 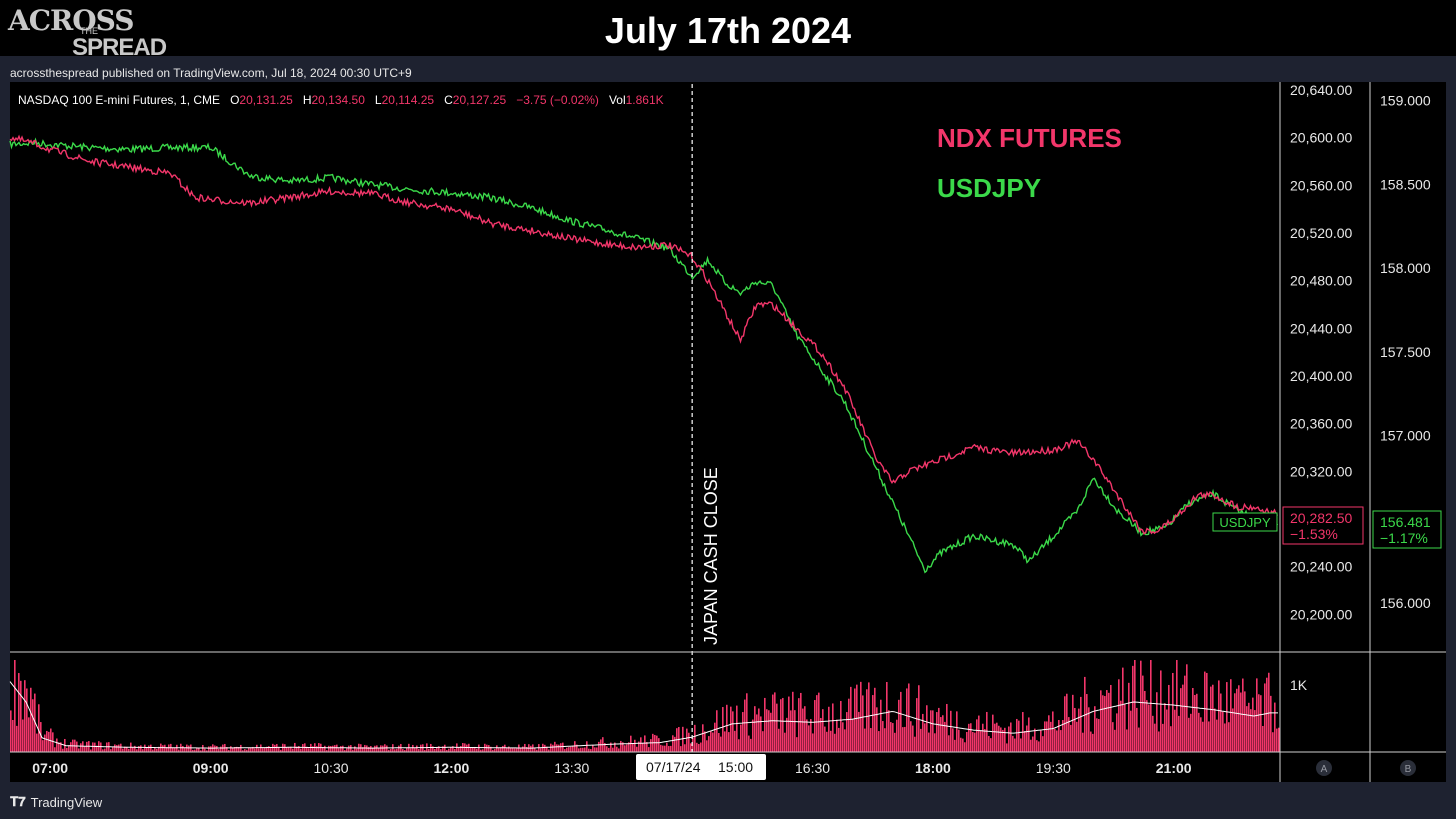 What do you see at coordinates (933, 768) in the screenshot?
I see `time-axis-tick-label: 18:00` at bounding box center [933, 768].